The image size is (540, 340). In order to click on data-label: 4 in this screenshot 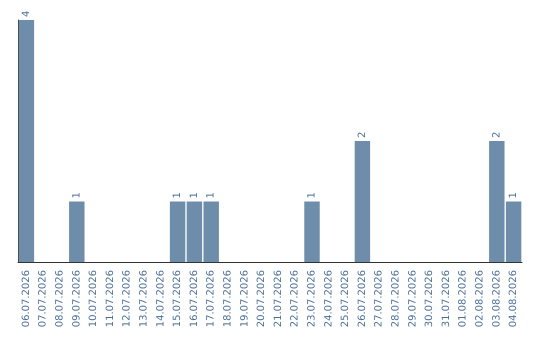, I will do `click(26, 13)`.